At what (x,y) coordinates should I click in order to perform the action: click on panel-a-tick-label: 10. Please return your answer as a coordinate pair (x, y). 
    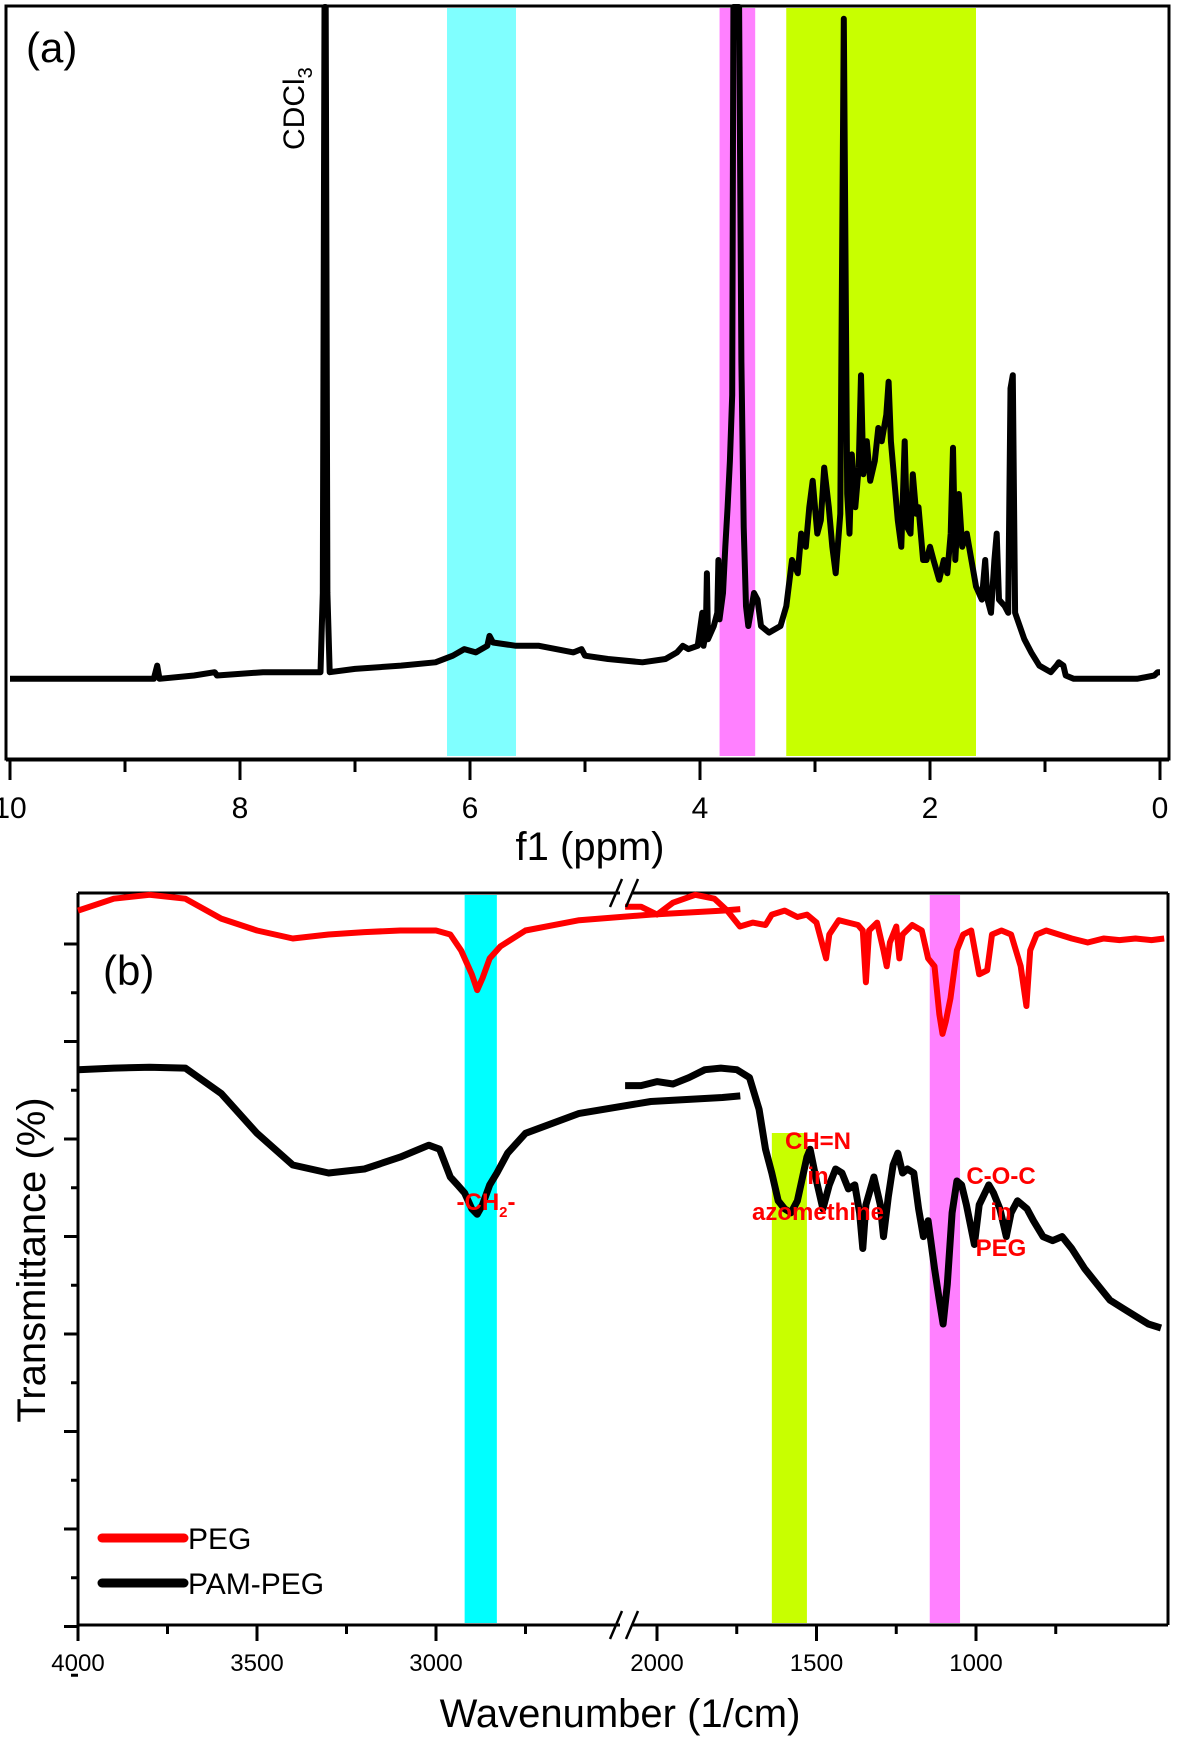
    Looking at the image, I should click on (13, 808).